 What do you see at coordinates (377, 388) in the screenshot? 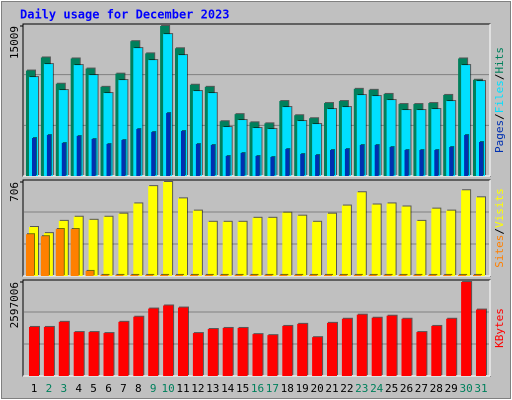
I see `x-tick-label: 24` at bounding box center [377, 388].